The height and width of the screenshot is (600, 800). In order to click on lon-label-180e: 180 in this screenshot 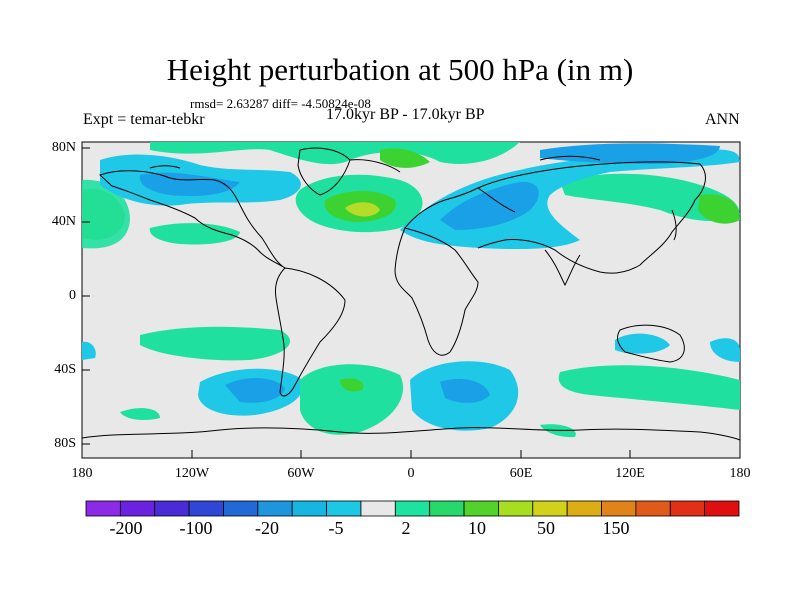, I will do `click(740, 473)`.